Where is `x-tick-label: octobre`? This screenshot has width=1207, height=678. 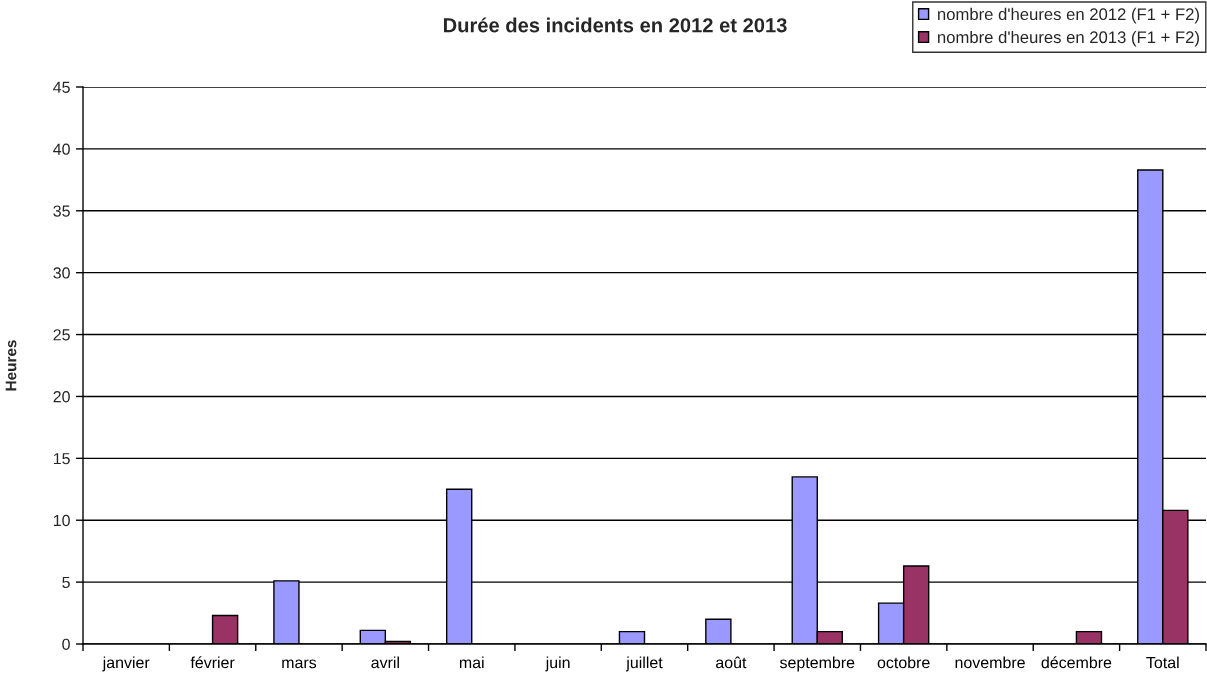 x-tick-label: octobre is located at coordinates (903, 662).